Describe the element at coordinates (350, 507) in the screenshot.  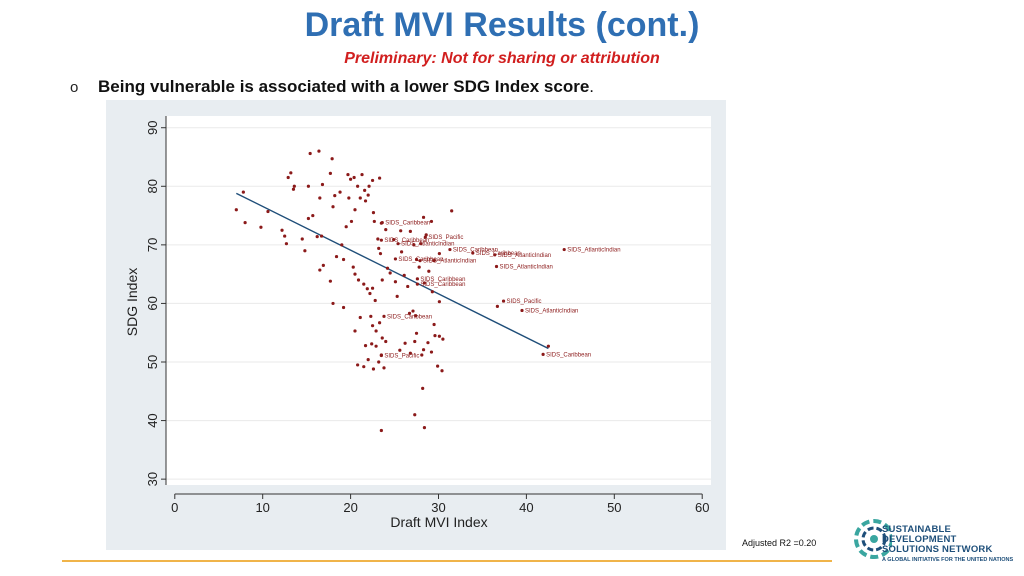
I see `x-tick-label: 20` at that location.